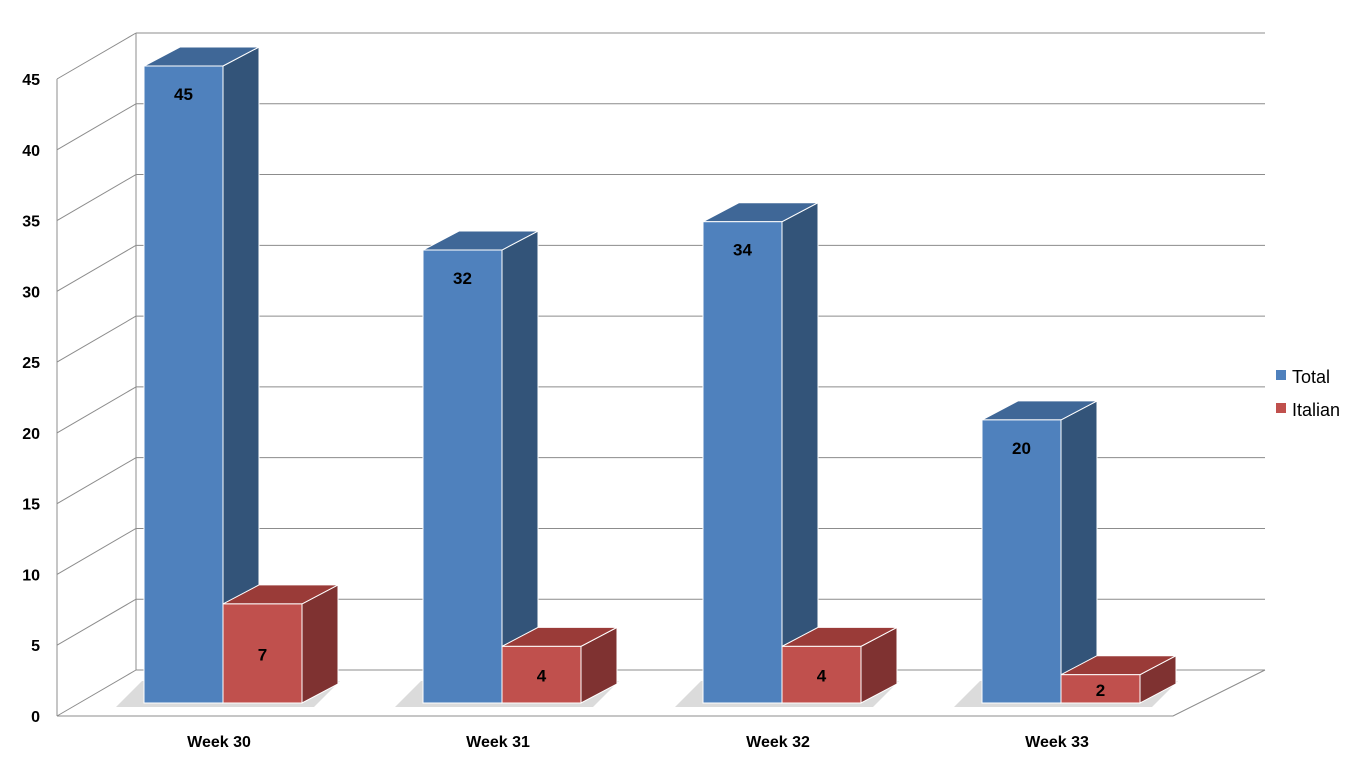 The height and width of the screenshot is (762, 1368). What do you see at coordinates (661, 693) in the screenshot?
I see `floor-outline` at bounding box center [661, 693].